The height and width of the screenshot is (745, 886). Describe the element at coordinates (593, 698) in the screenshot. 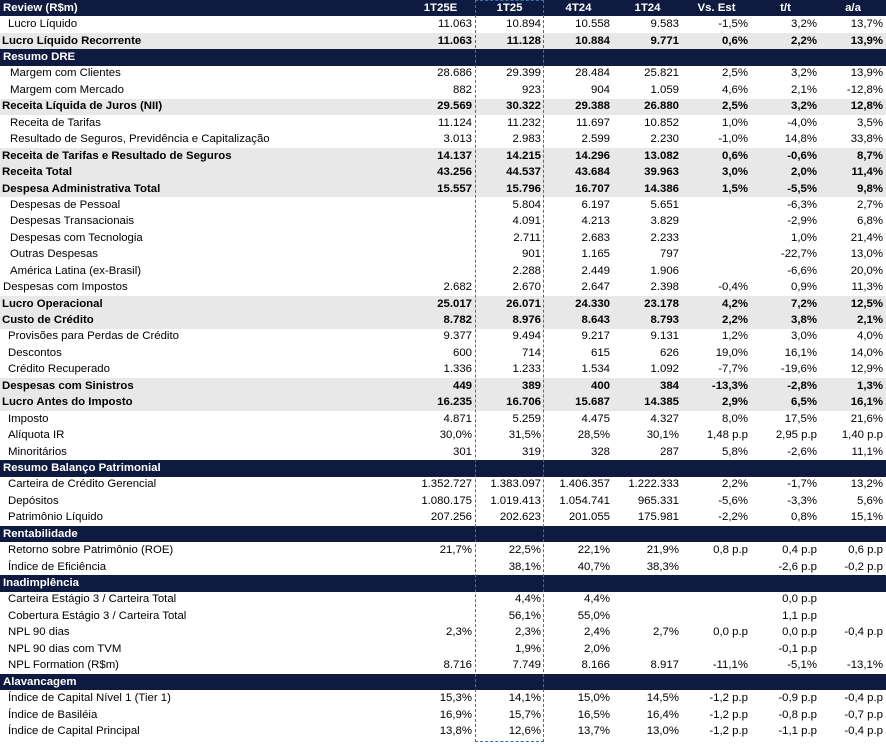

I see `cell-value: 15,0%` at that location.